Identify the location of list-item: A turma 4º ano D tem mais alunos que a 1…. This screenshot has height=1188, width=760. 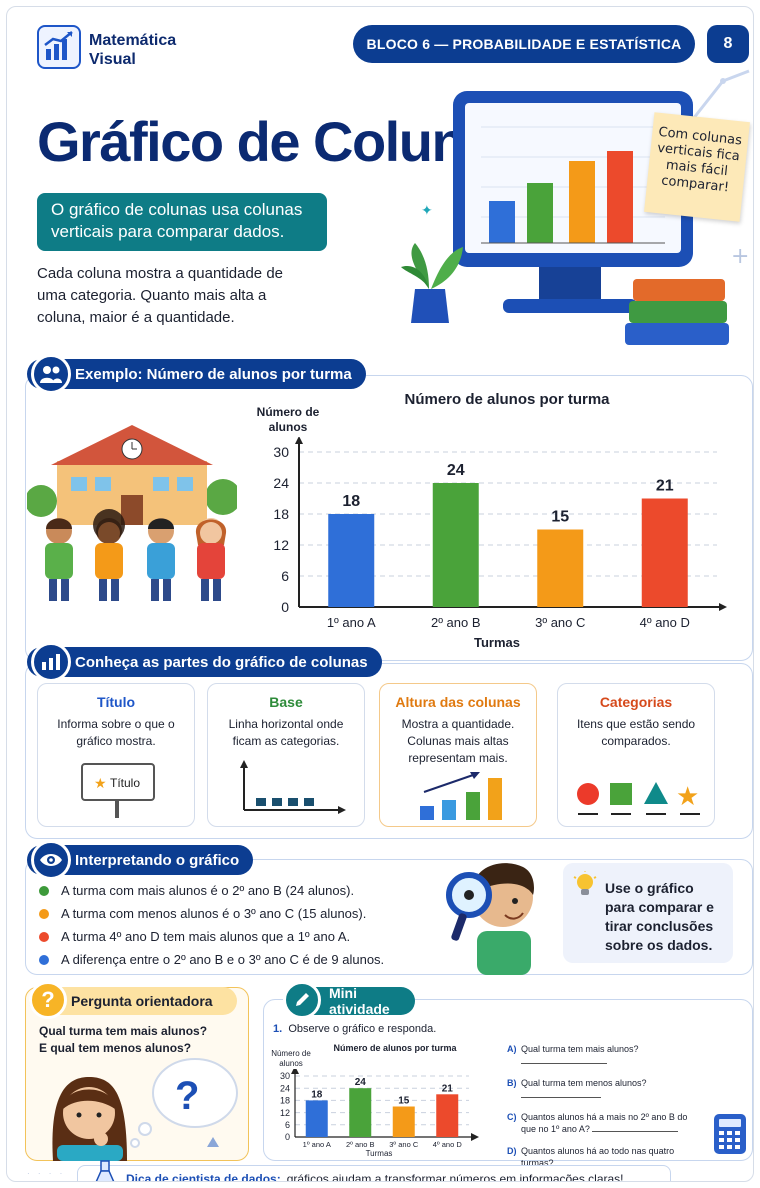
(211, 936).